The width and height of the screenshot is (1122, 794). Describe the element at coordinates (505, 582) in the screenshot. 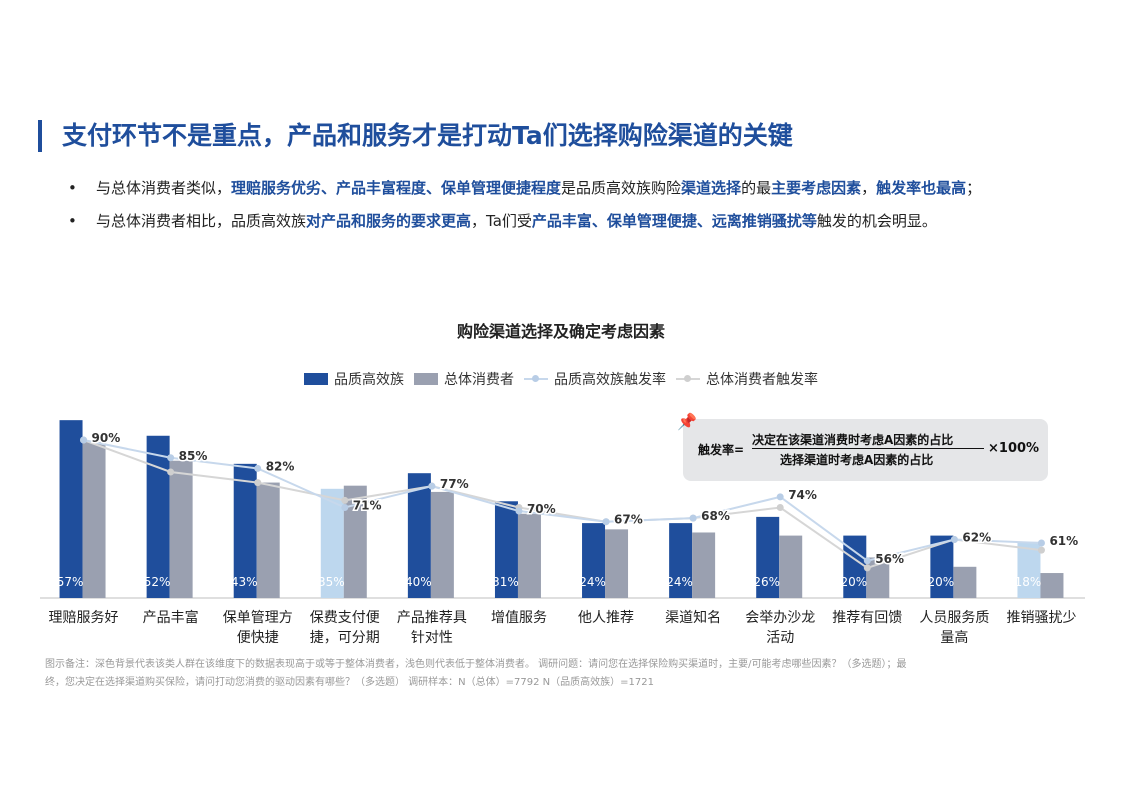

I see `bar-value-label: 31%` at that location.